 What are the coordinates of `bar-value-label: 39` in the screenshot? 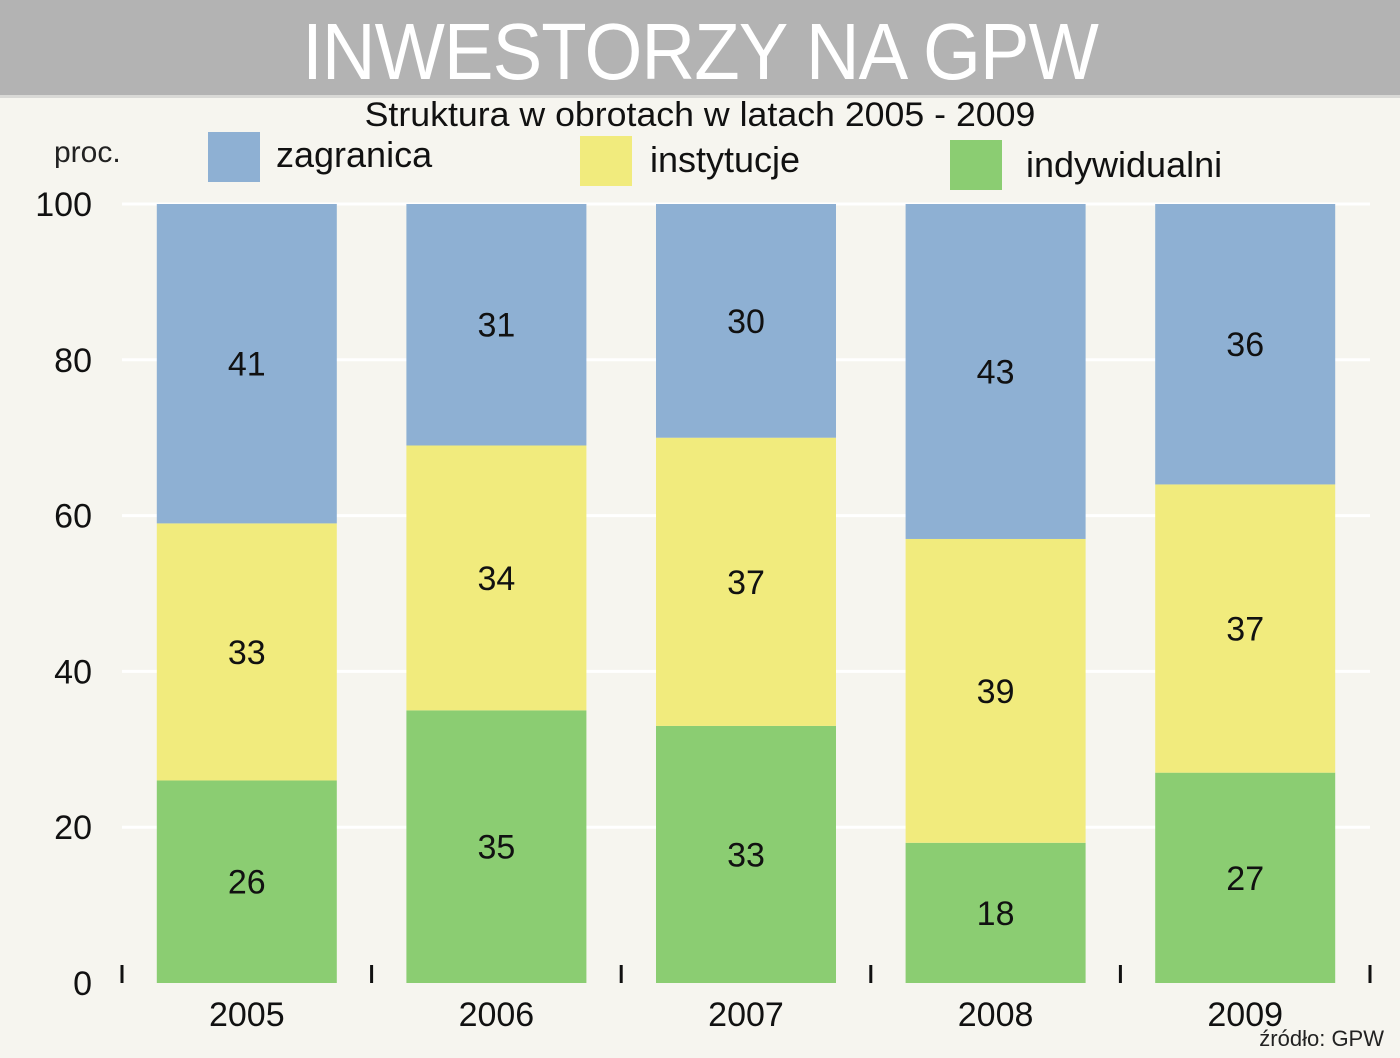 It's located at (996, 692).